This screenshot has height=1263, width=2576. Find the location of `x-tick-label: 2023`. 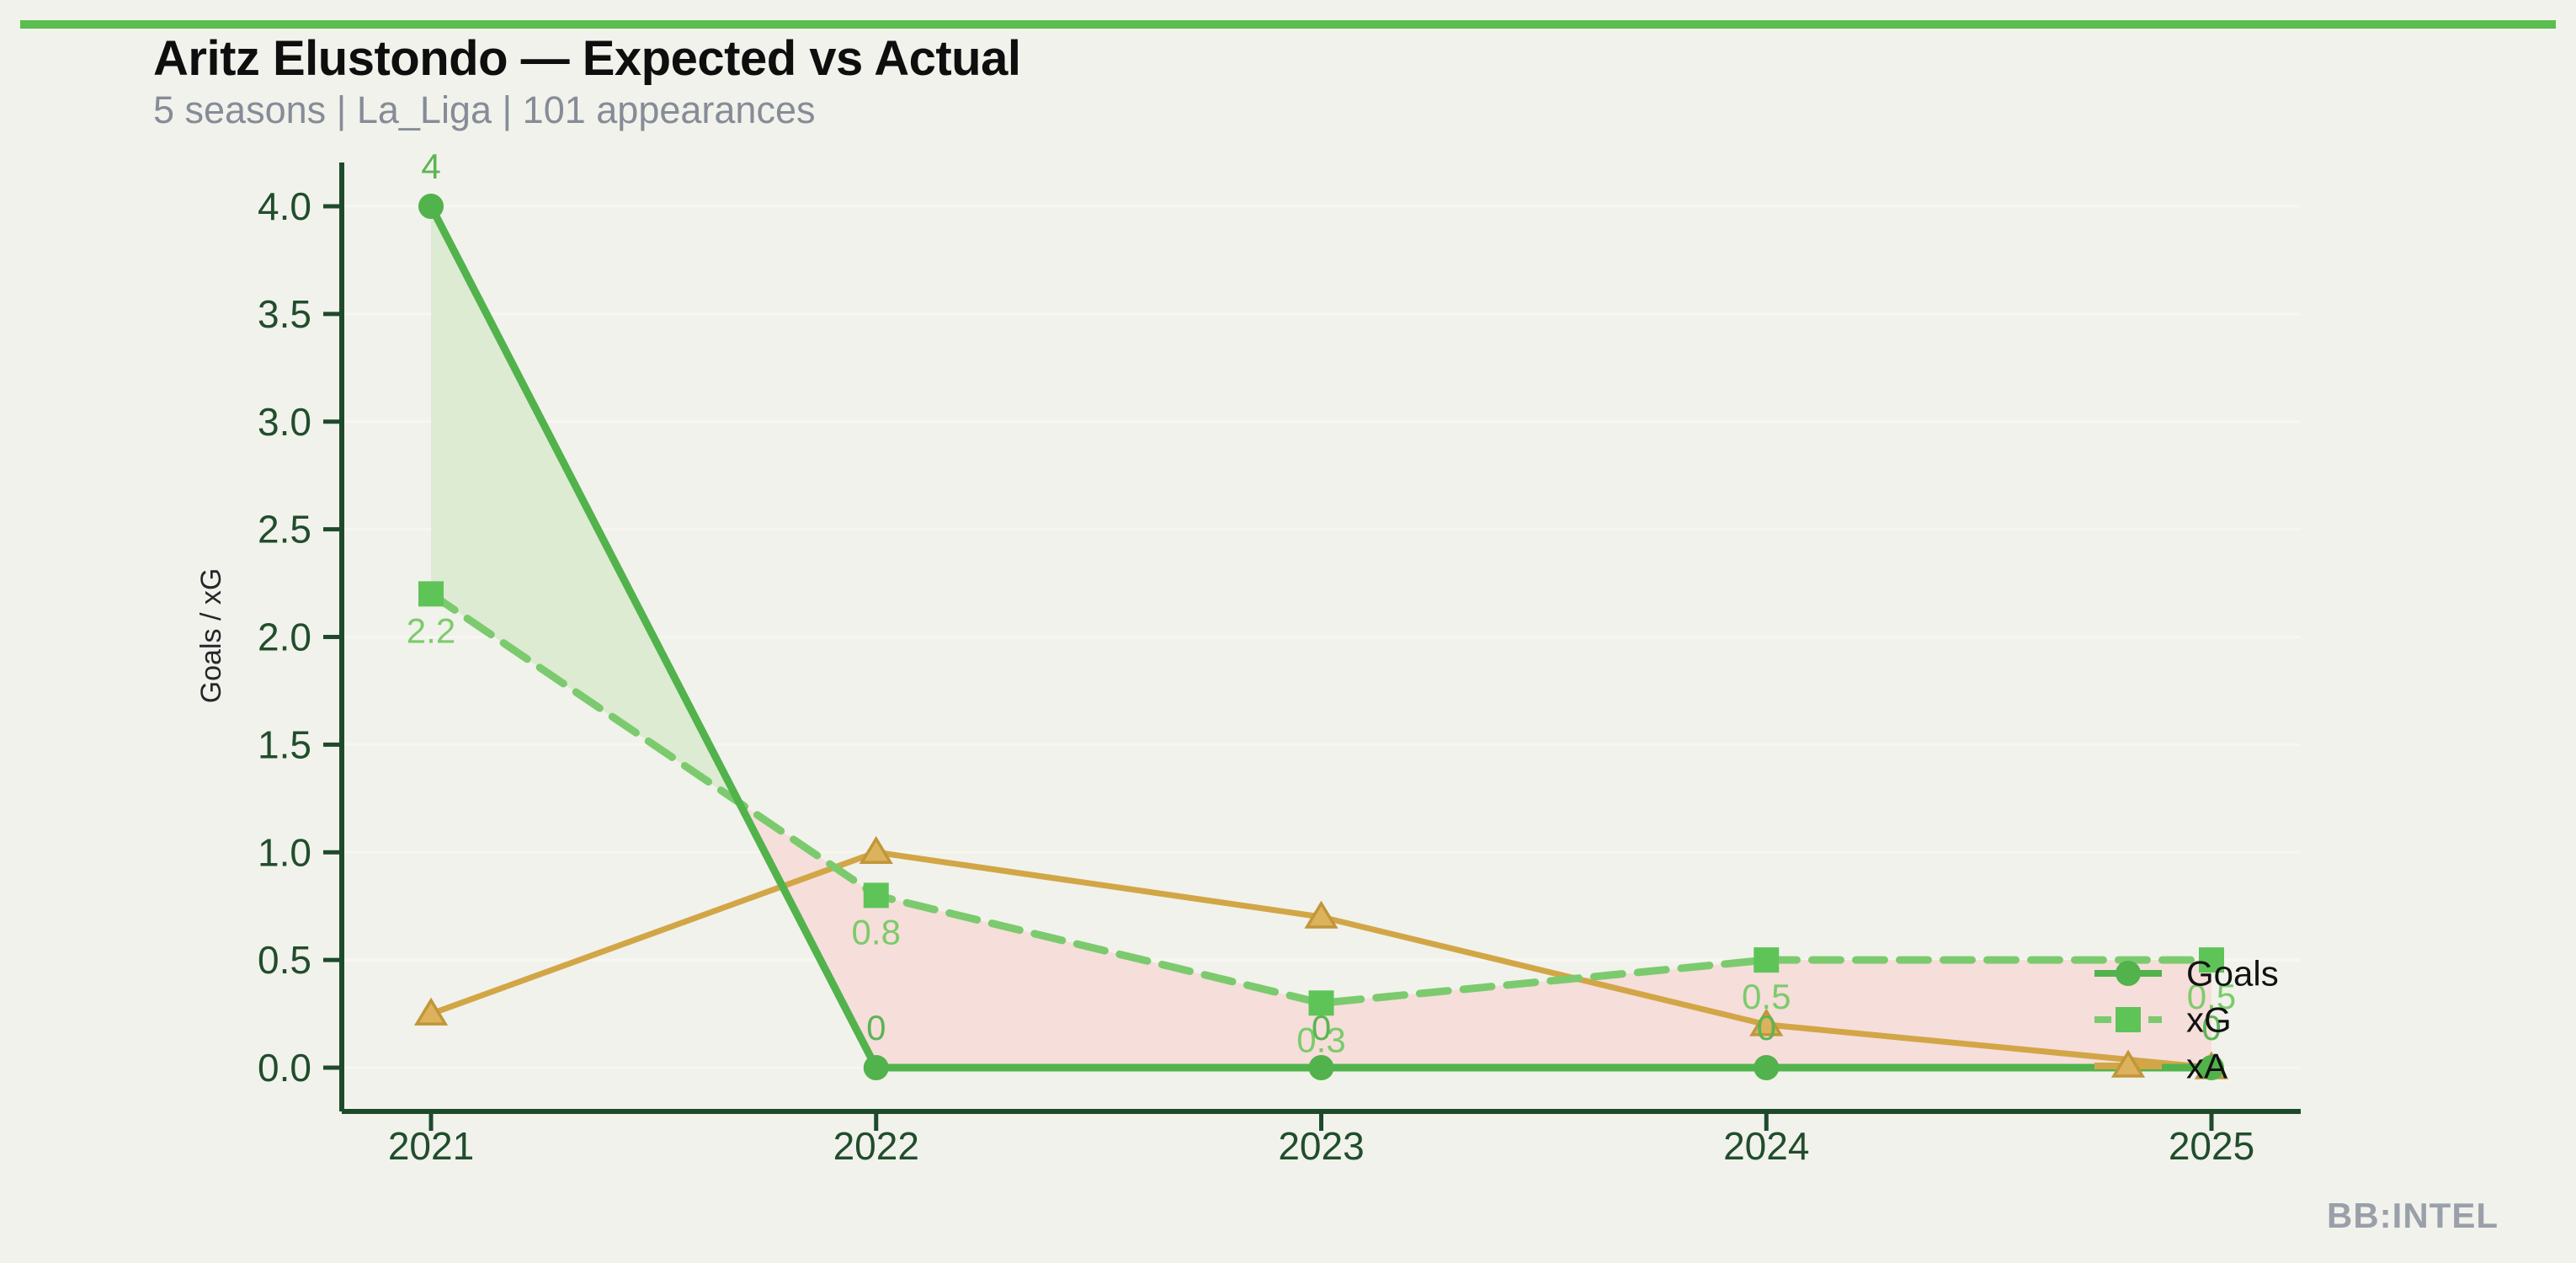

x-tick-label: 2023 is located at coordinates (1321, 1146).